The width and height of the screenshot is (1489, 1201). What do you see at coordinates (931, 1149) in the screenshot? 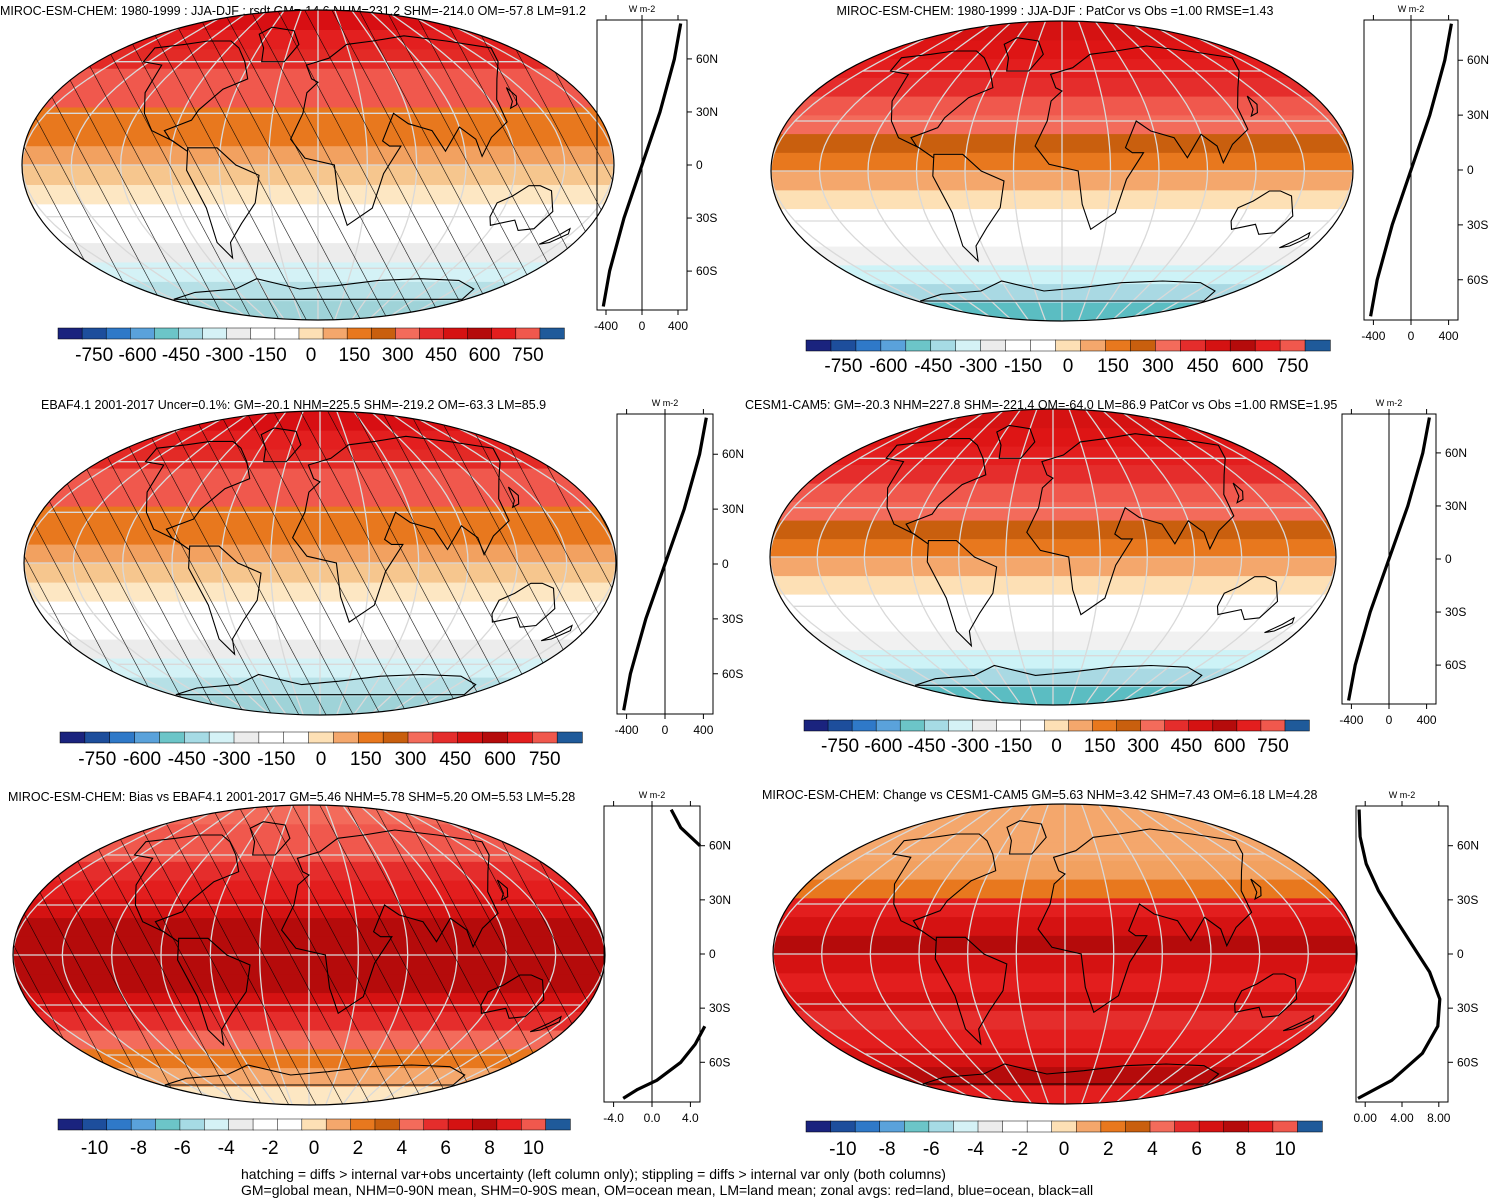
I see `colorbar-label: -6` at bounding box center [931, 1149].